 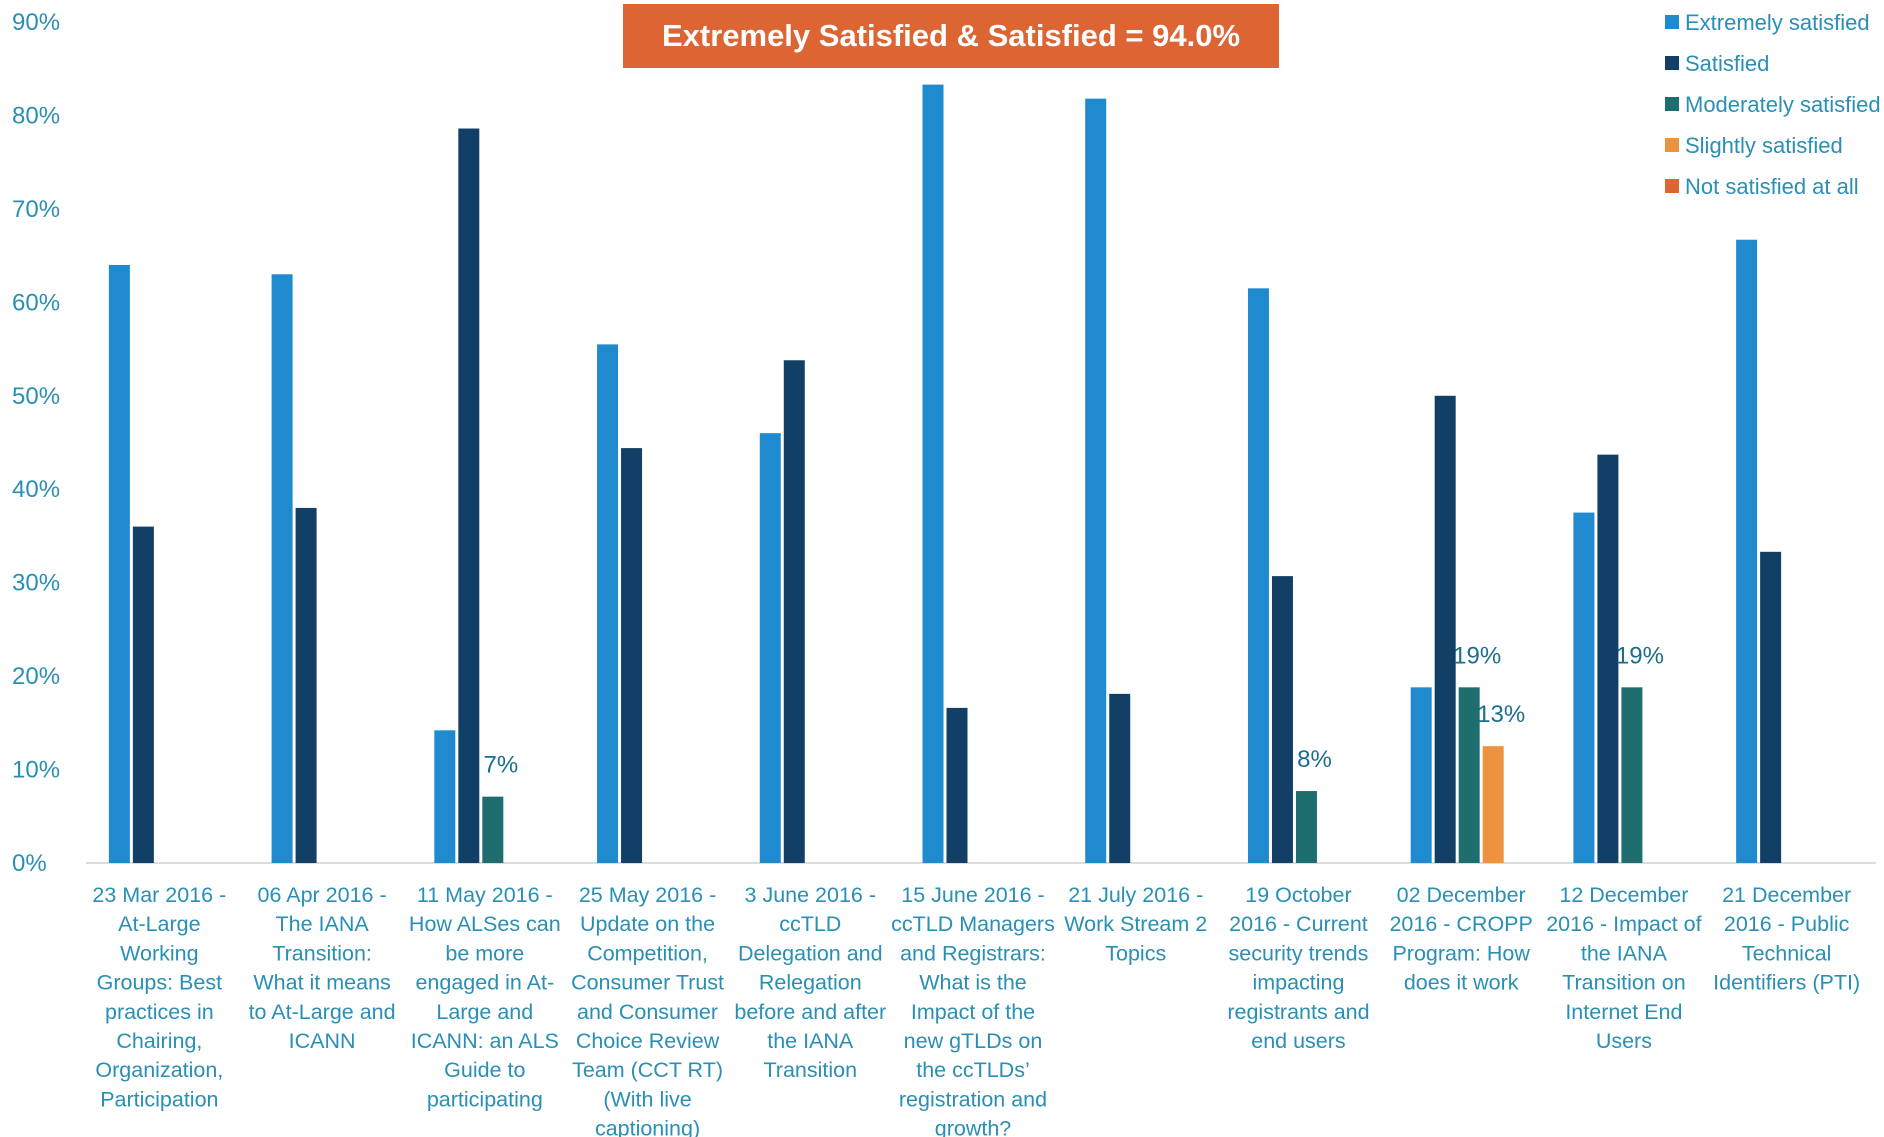 I want to click on data-label: 8%, so click(x=1314, y=759).